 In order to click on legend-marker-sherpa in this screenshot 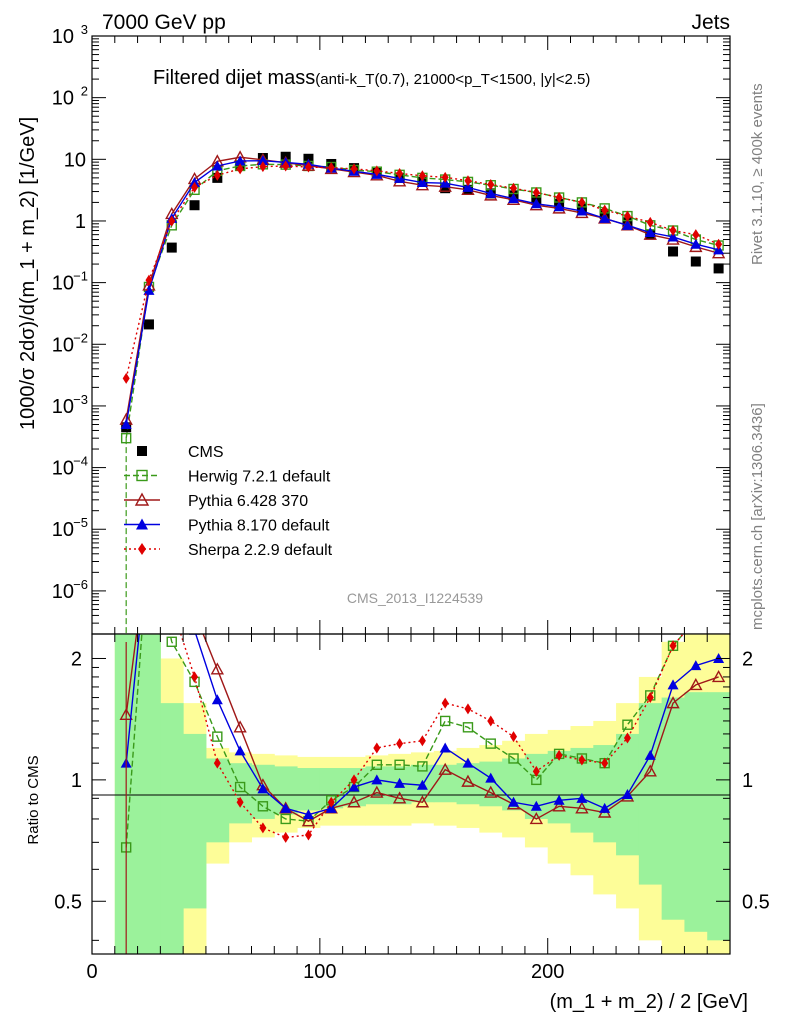, I will do `click(142, 549)`.